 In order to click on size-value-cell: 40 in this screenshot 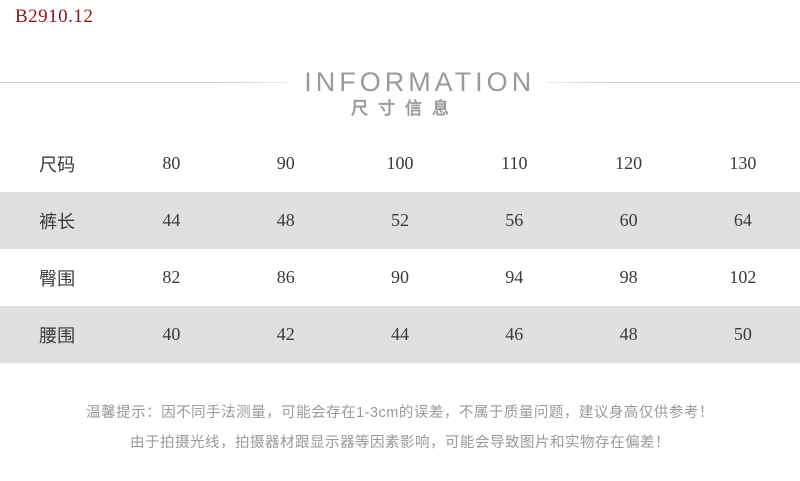, I will do `click(171, 334)`.